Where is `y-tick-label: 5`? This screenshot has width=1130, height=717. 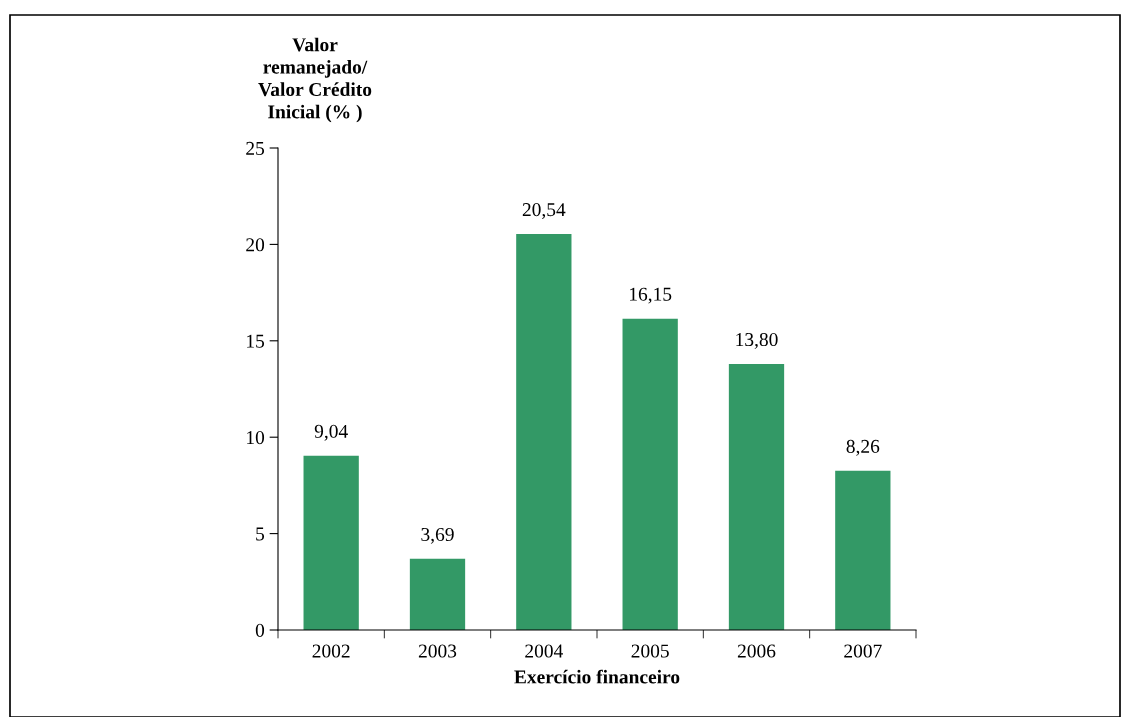
y-tick-label: 5 is located at coordinates (260, 534).